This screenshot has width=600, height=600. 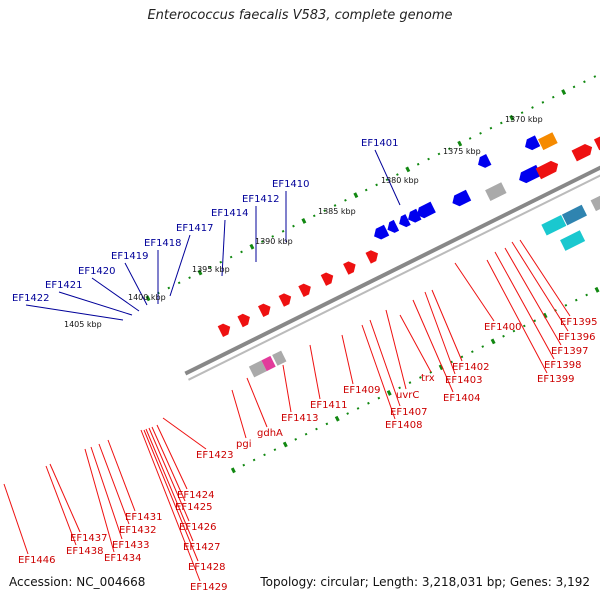 I want to click on gene-label: EF1410, so click(x=291, y=184).